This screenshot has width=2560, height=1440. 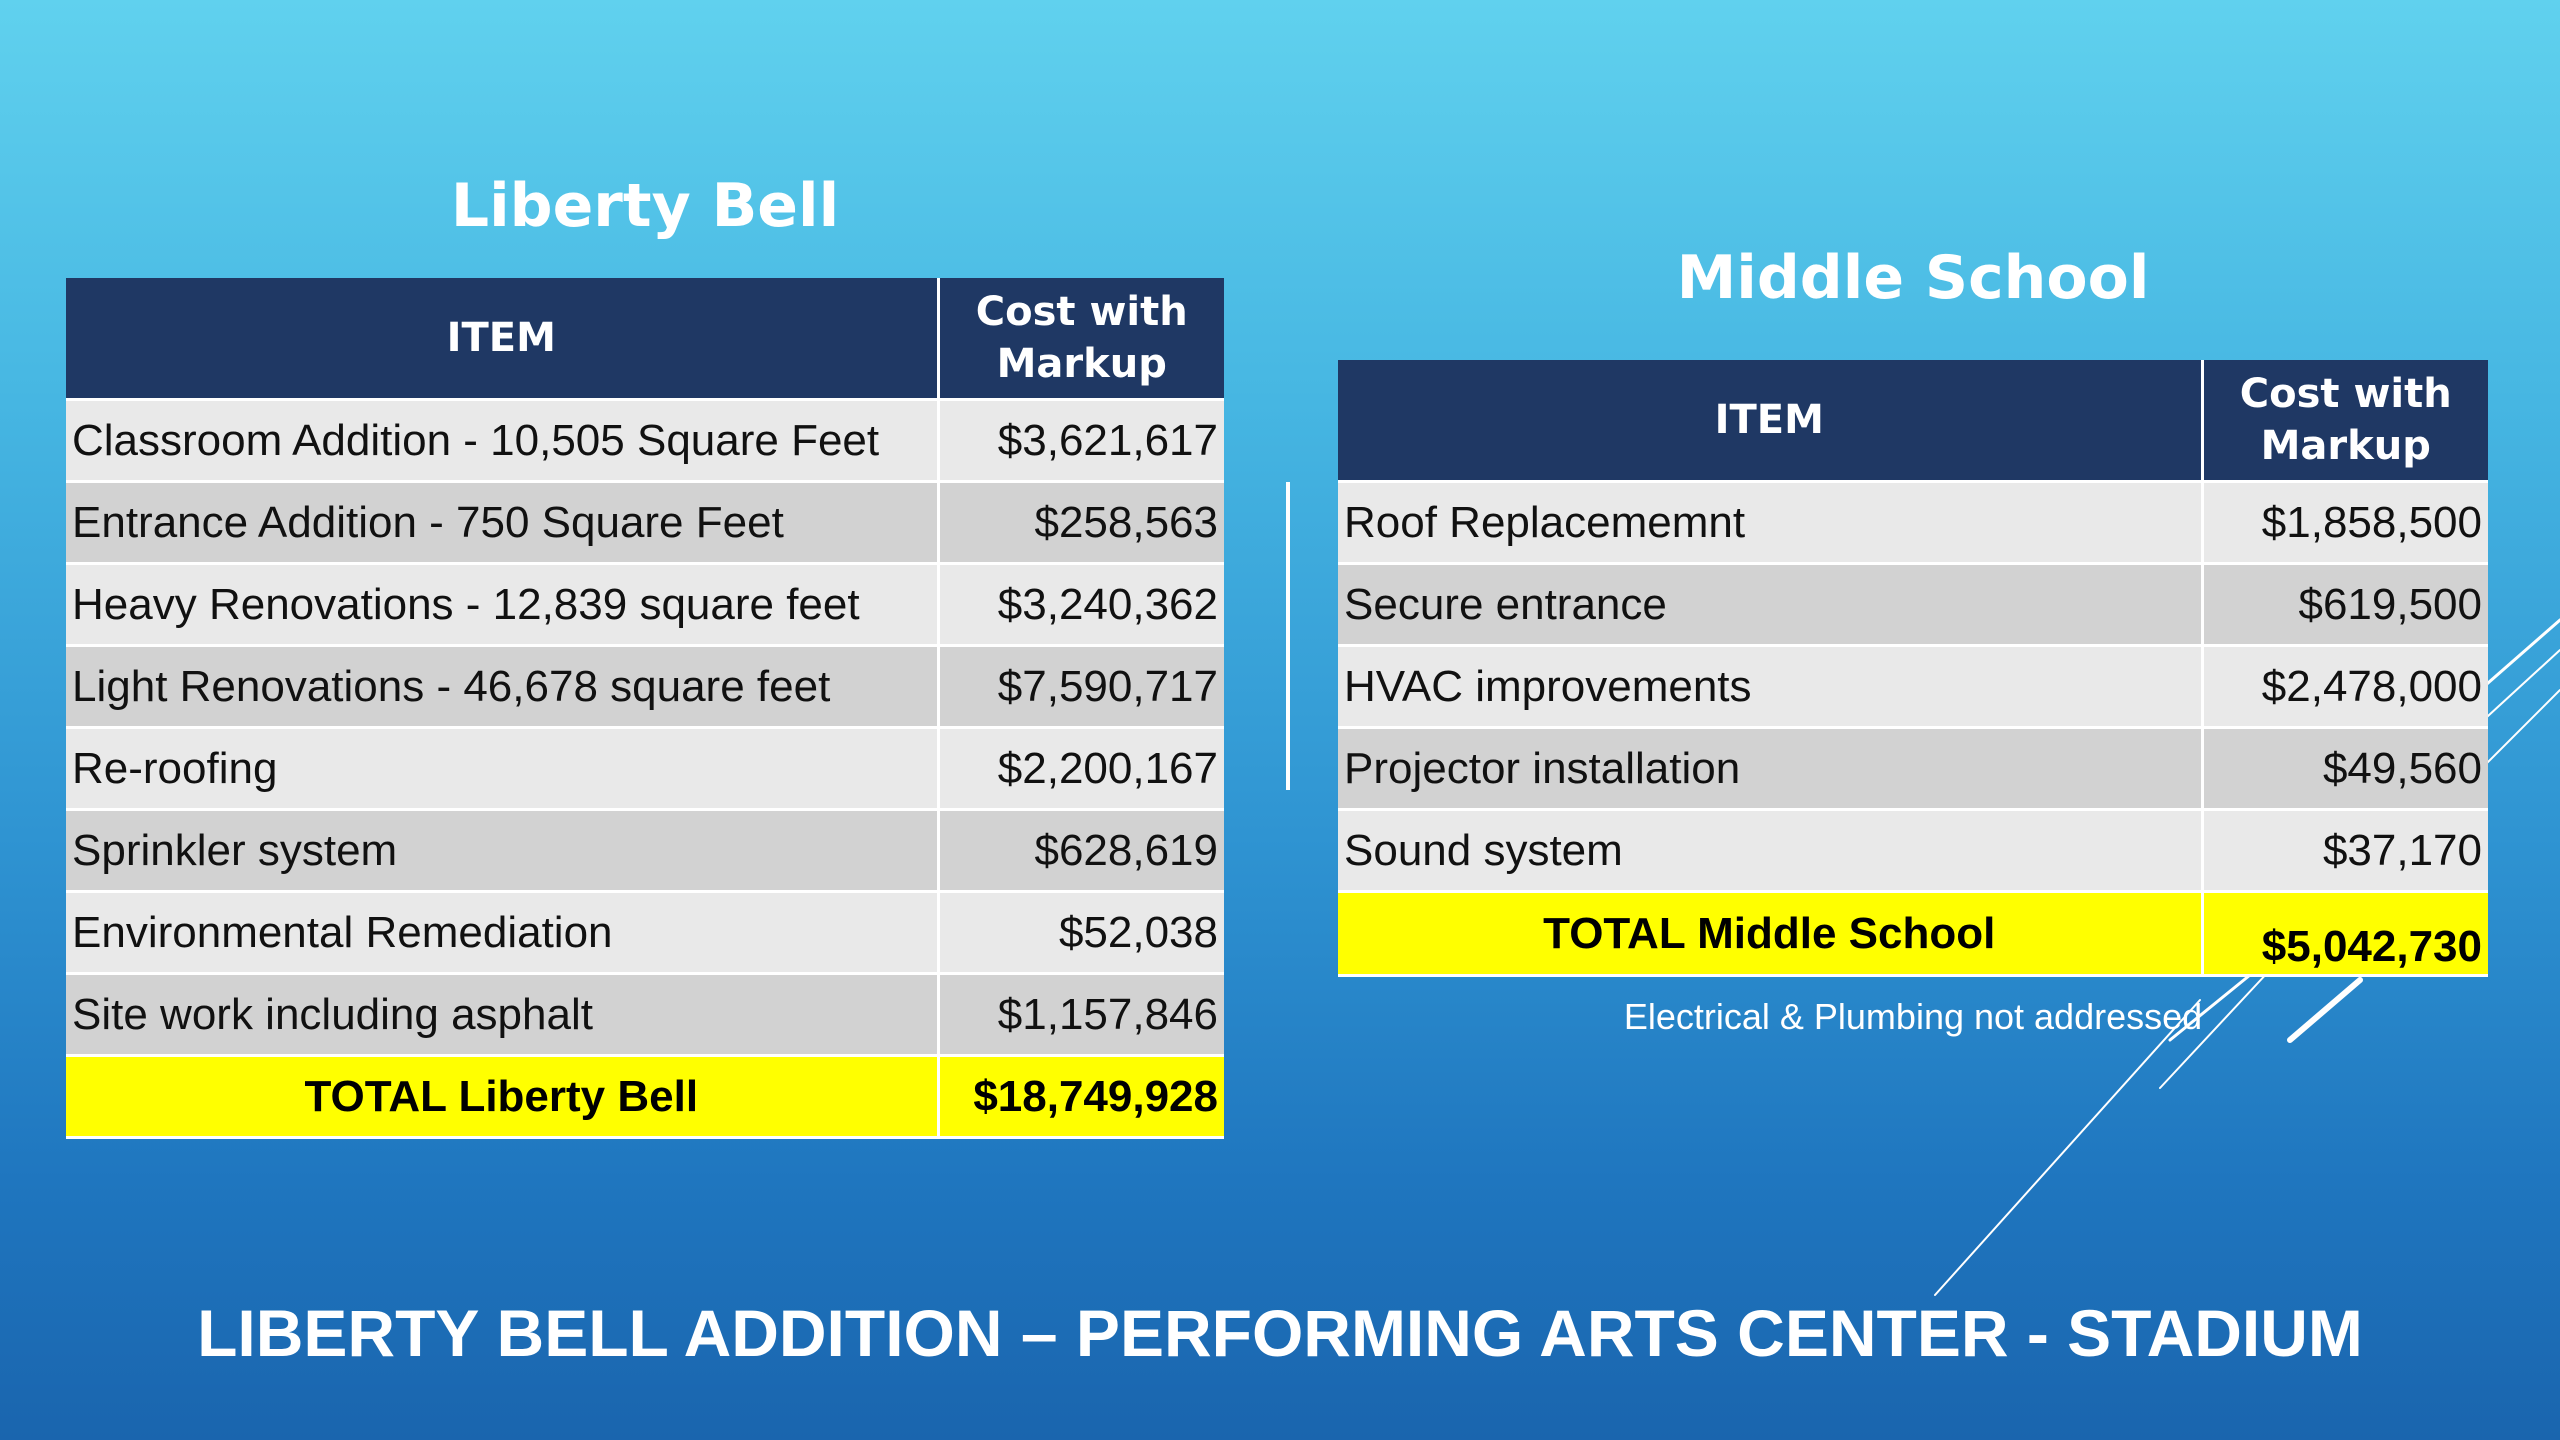 What do you see at coordinates (2345, 687) in the screenshot?
I see `cost-cell: $2,478,000` at bounding box center [2345, 687].